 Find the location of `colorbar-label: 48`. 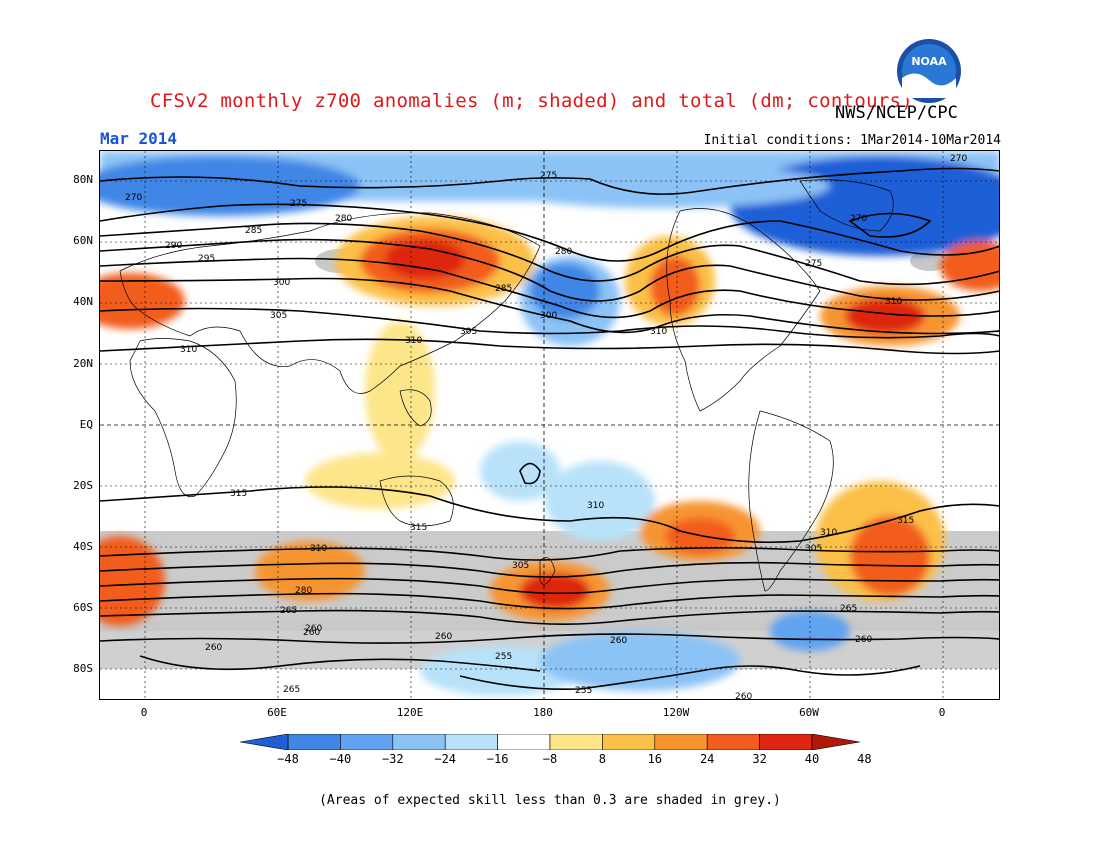

colorbar-label: 48 is located at coordinates (864, 759).